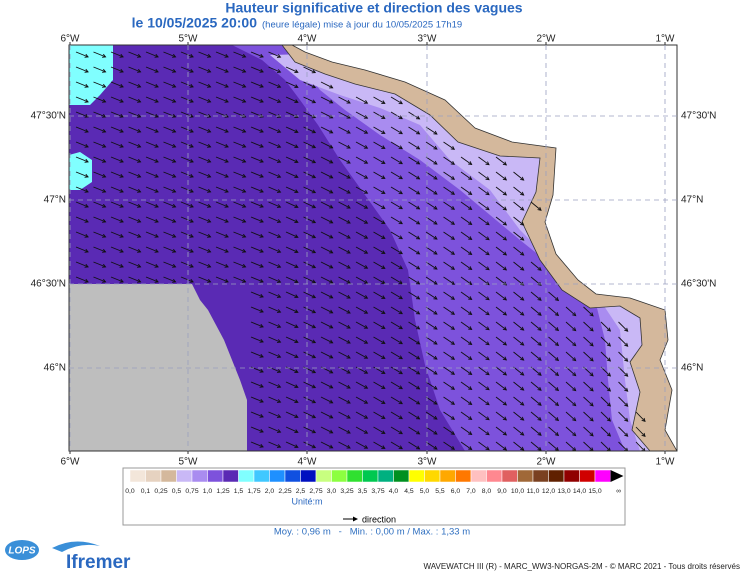  Describe the element at coordinates (253, 491) in the screenshot. I see `scale-label: 1,75` at that location.